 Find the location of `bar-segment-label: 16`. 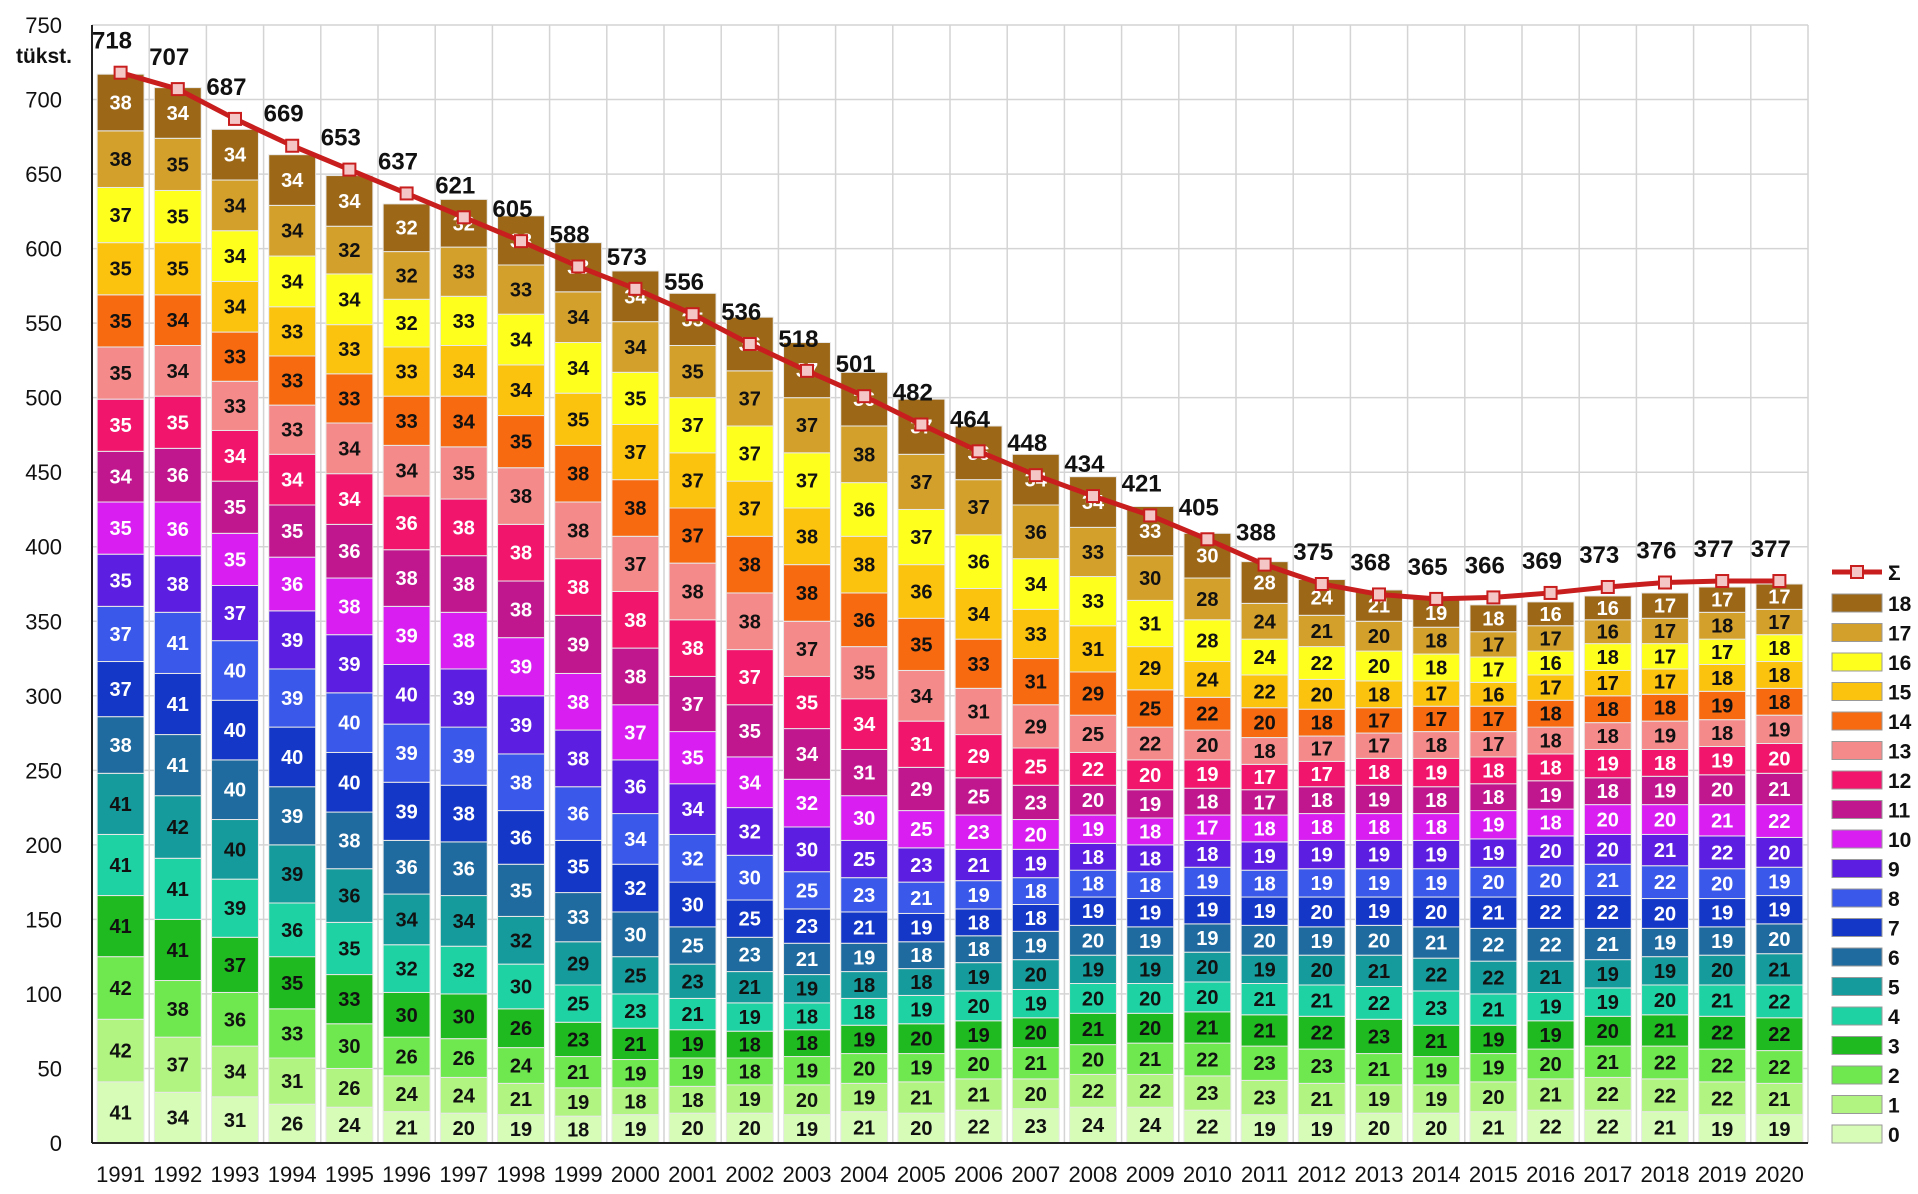

bar-segment-label: 16 is located at coordinates (1493, 695).